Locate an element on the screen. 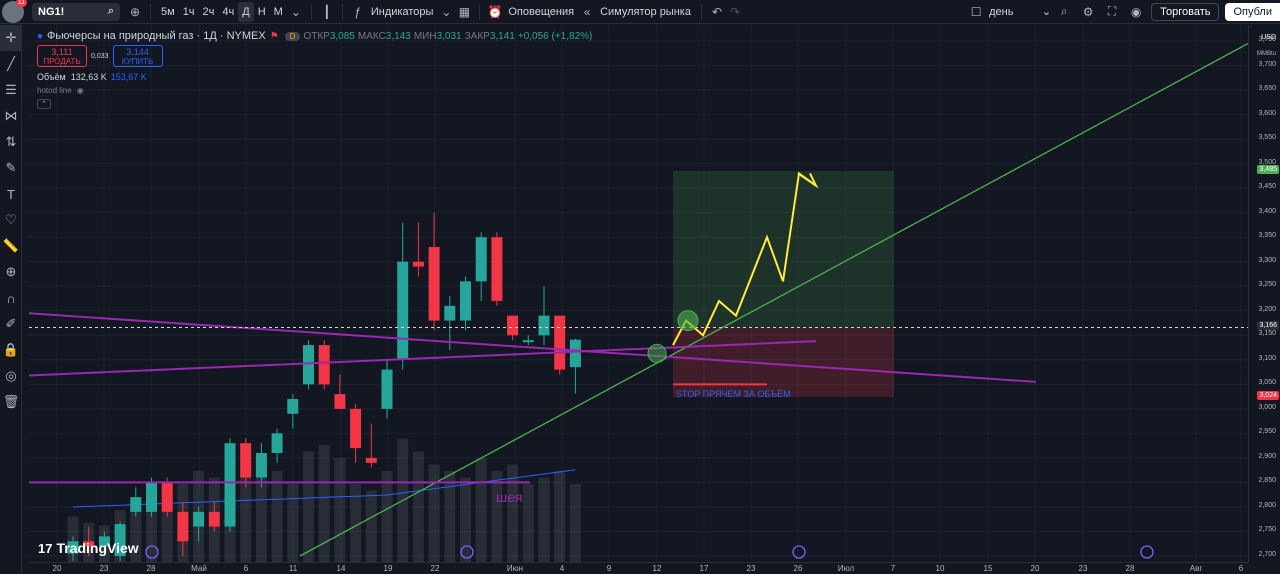 The image size is (1280, 574). indicator-label: hotod line is located at coordinates (54, 90).